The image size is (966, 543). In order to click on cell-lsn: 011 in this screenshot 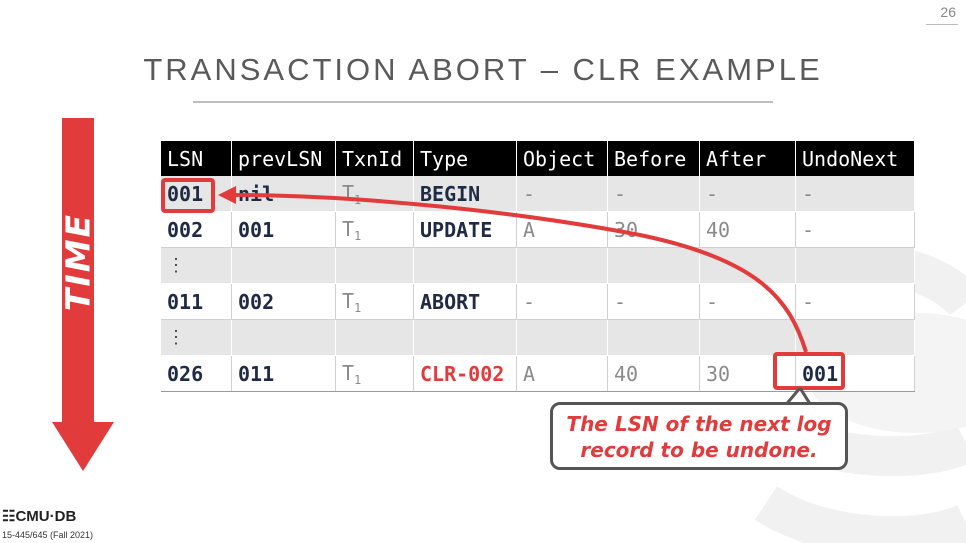, I will do `click(196, 301)`.